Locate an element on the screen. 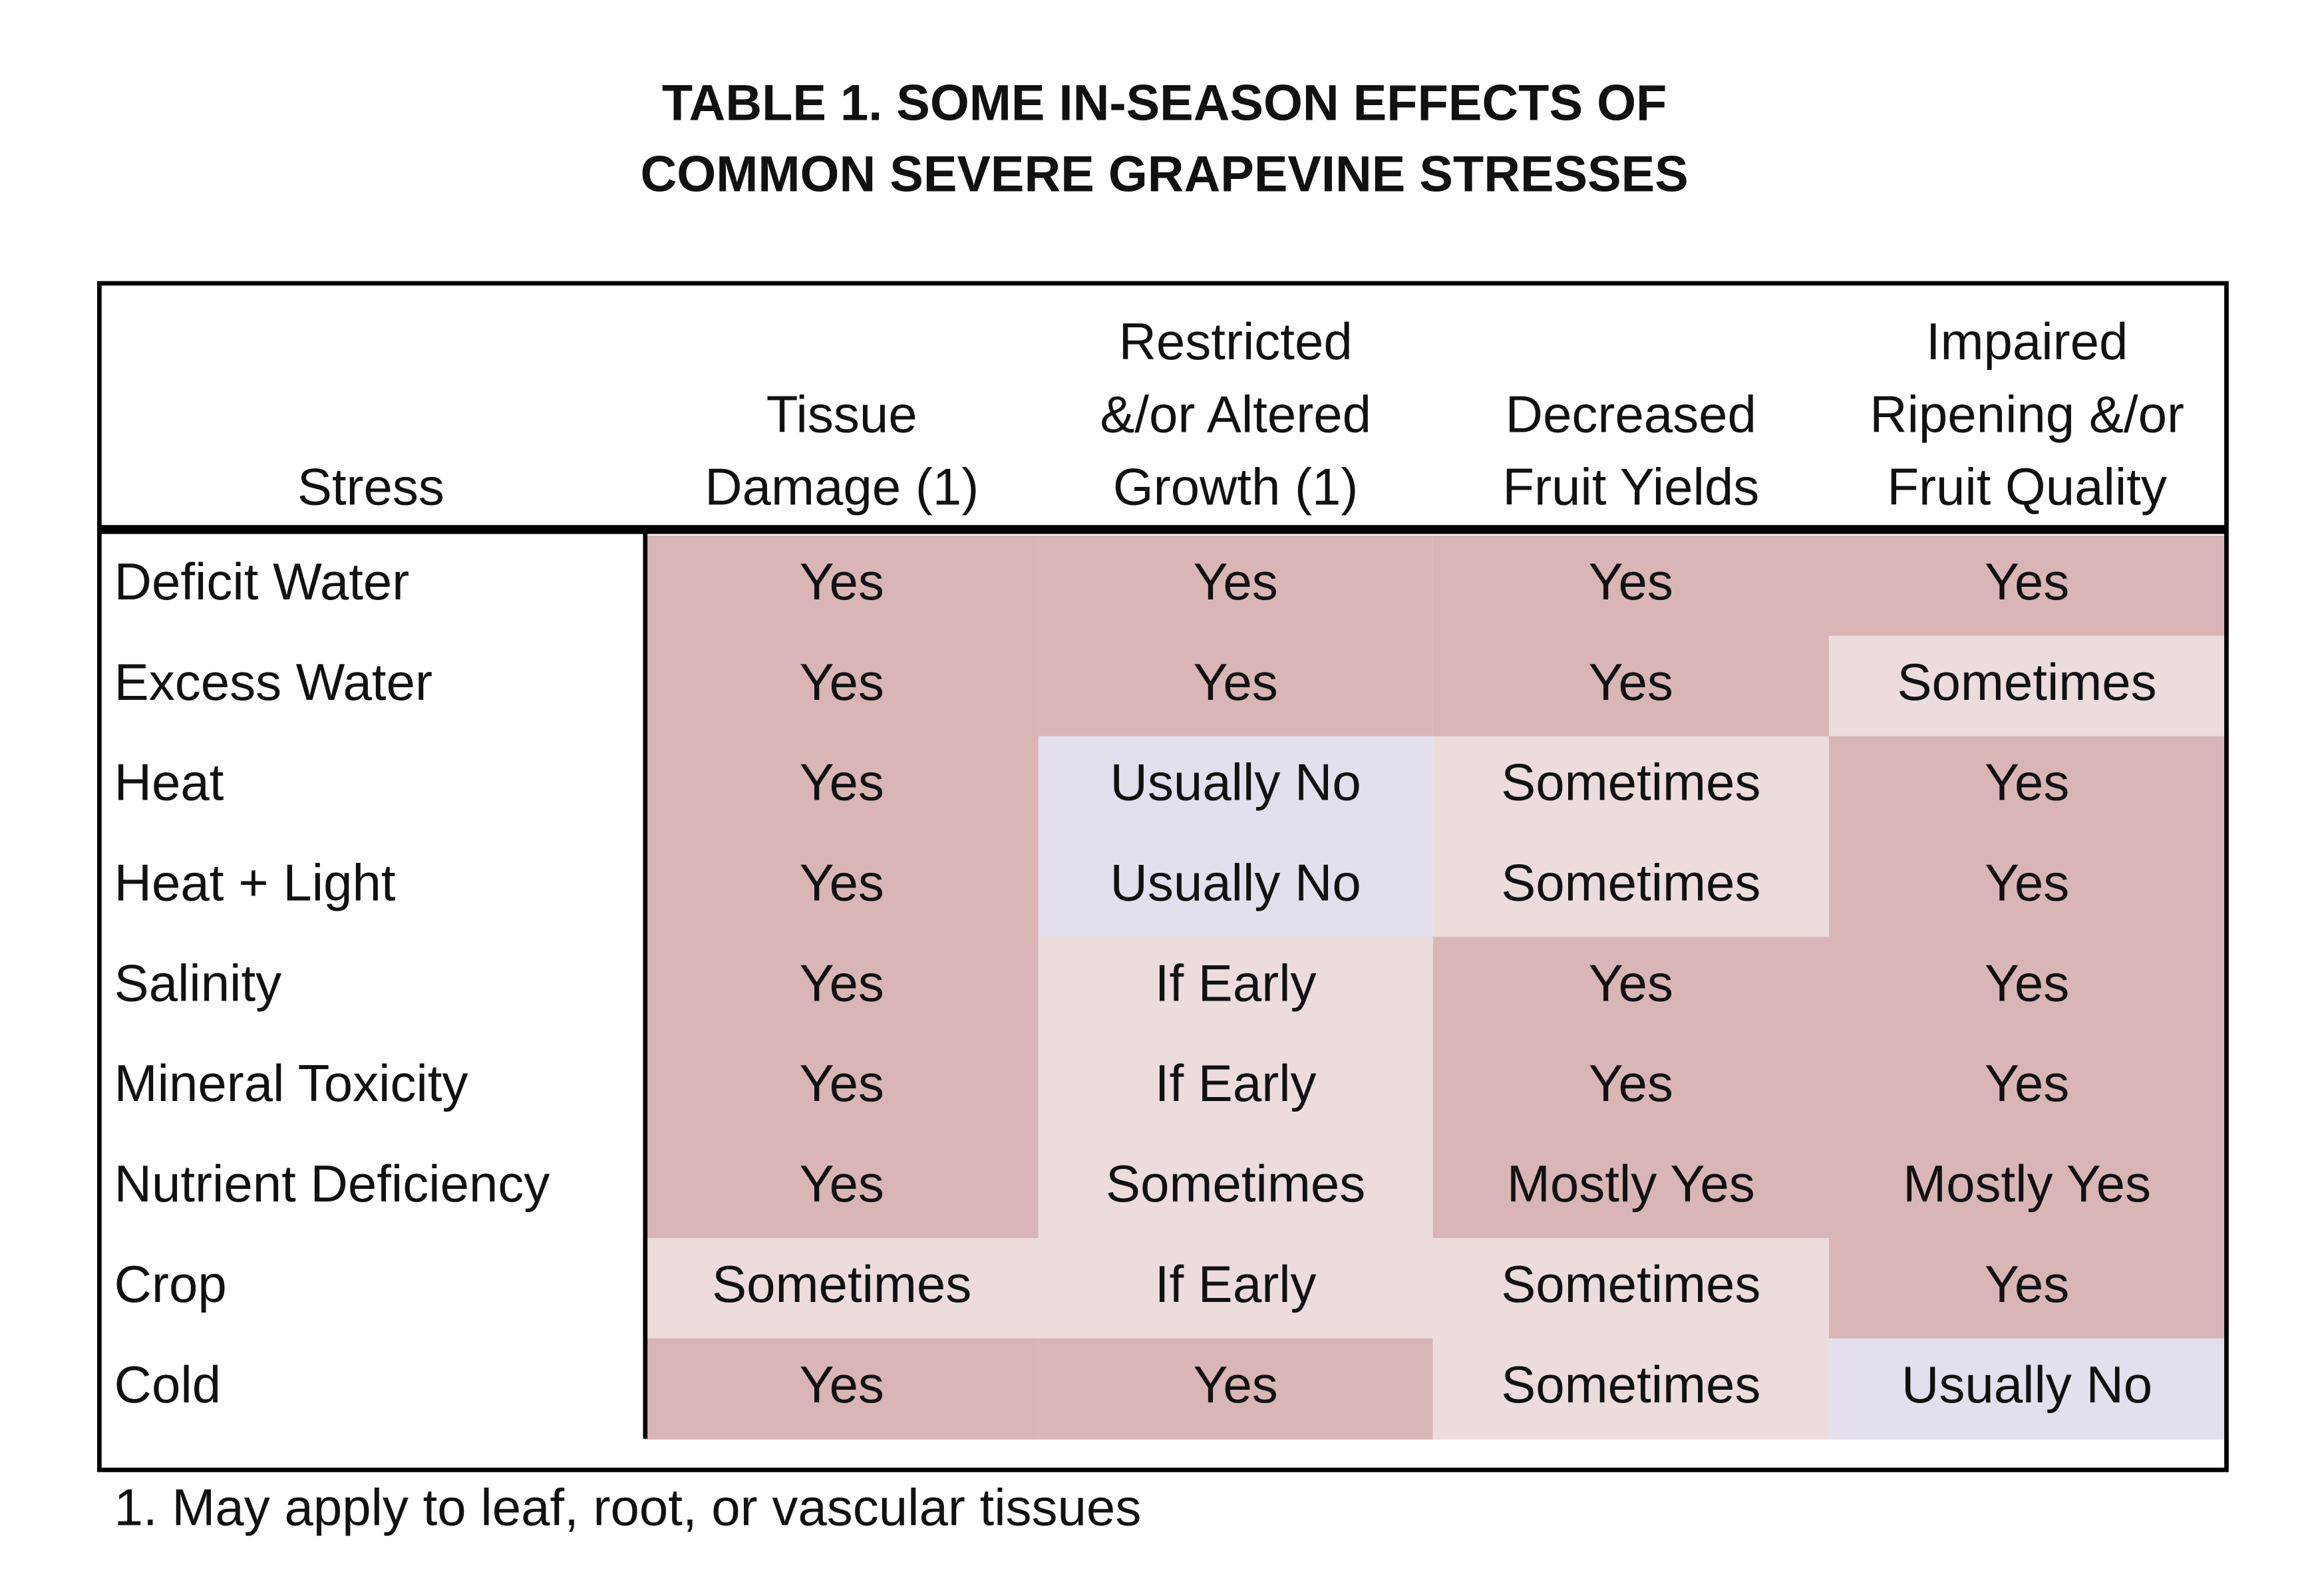 The height and width of the screenshot is (1596, 2314). column-header: Impaired is located at coordinates (2027, 341).